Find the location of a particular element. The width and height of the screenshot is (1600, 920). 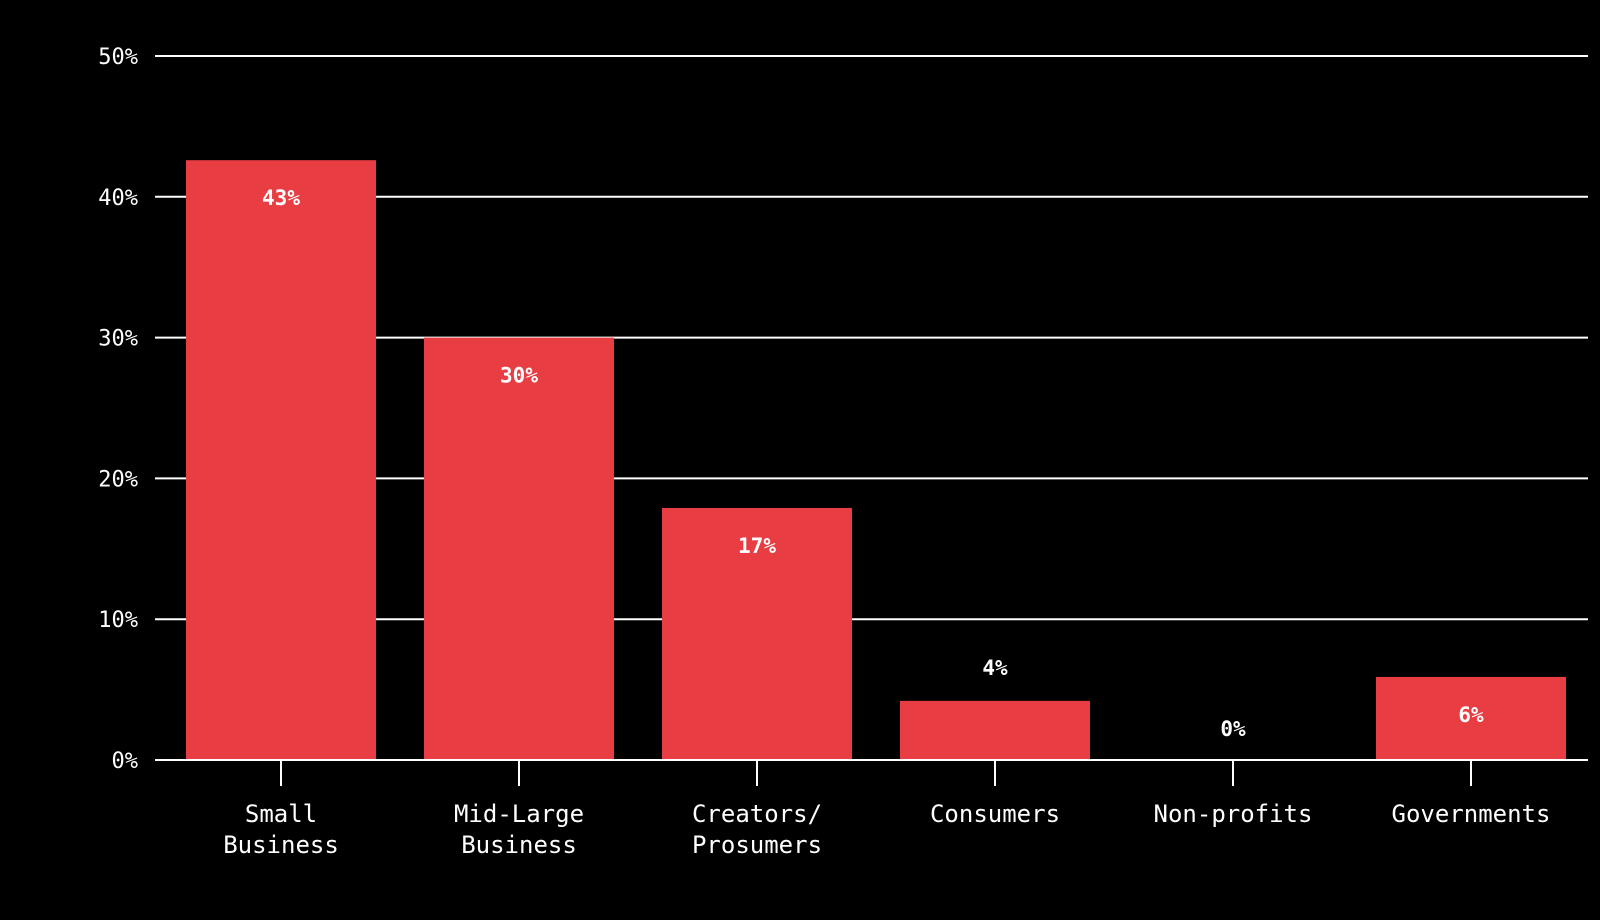

category-label-line: Non-profits is located at coordinates (1233, 814).